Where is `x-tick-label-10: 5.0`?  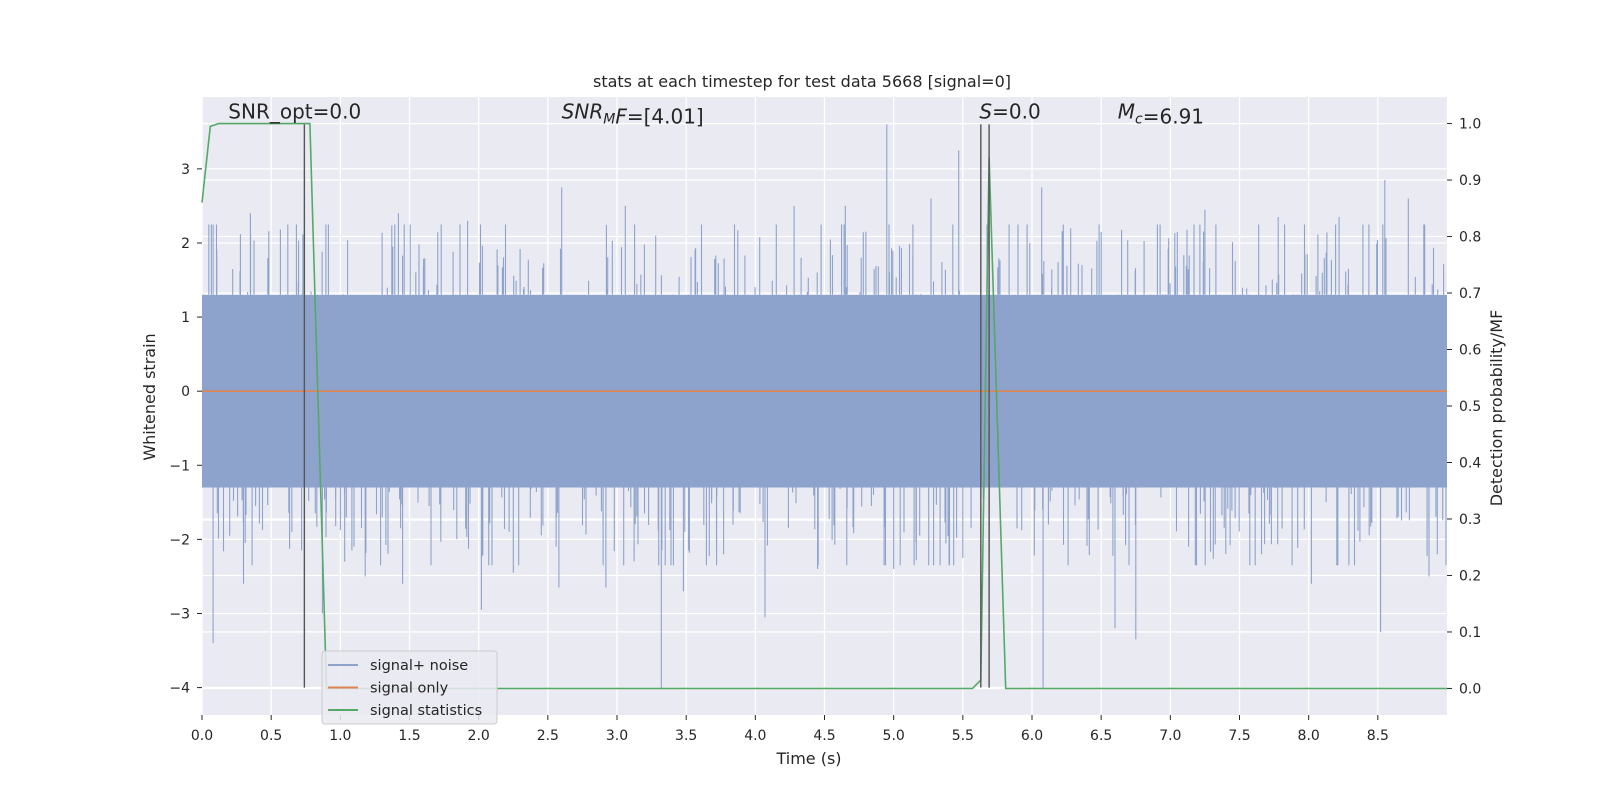
x-tick-label-10: 5.0 is located at coordinates (894, 736).